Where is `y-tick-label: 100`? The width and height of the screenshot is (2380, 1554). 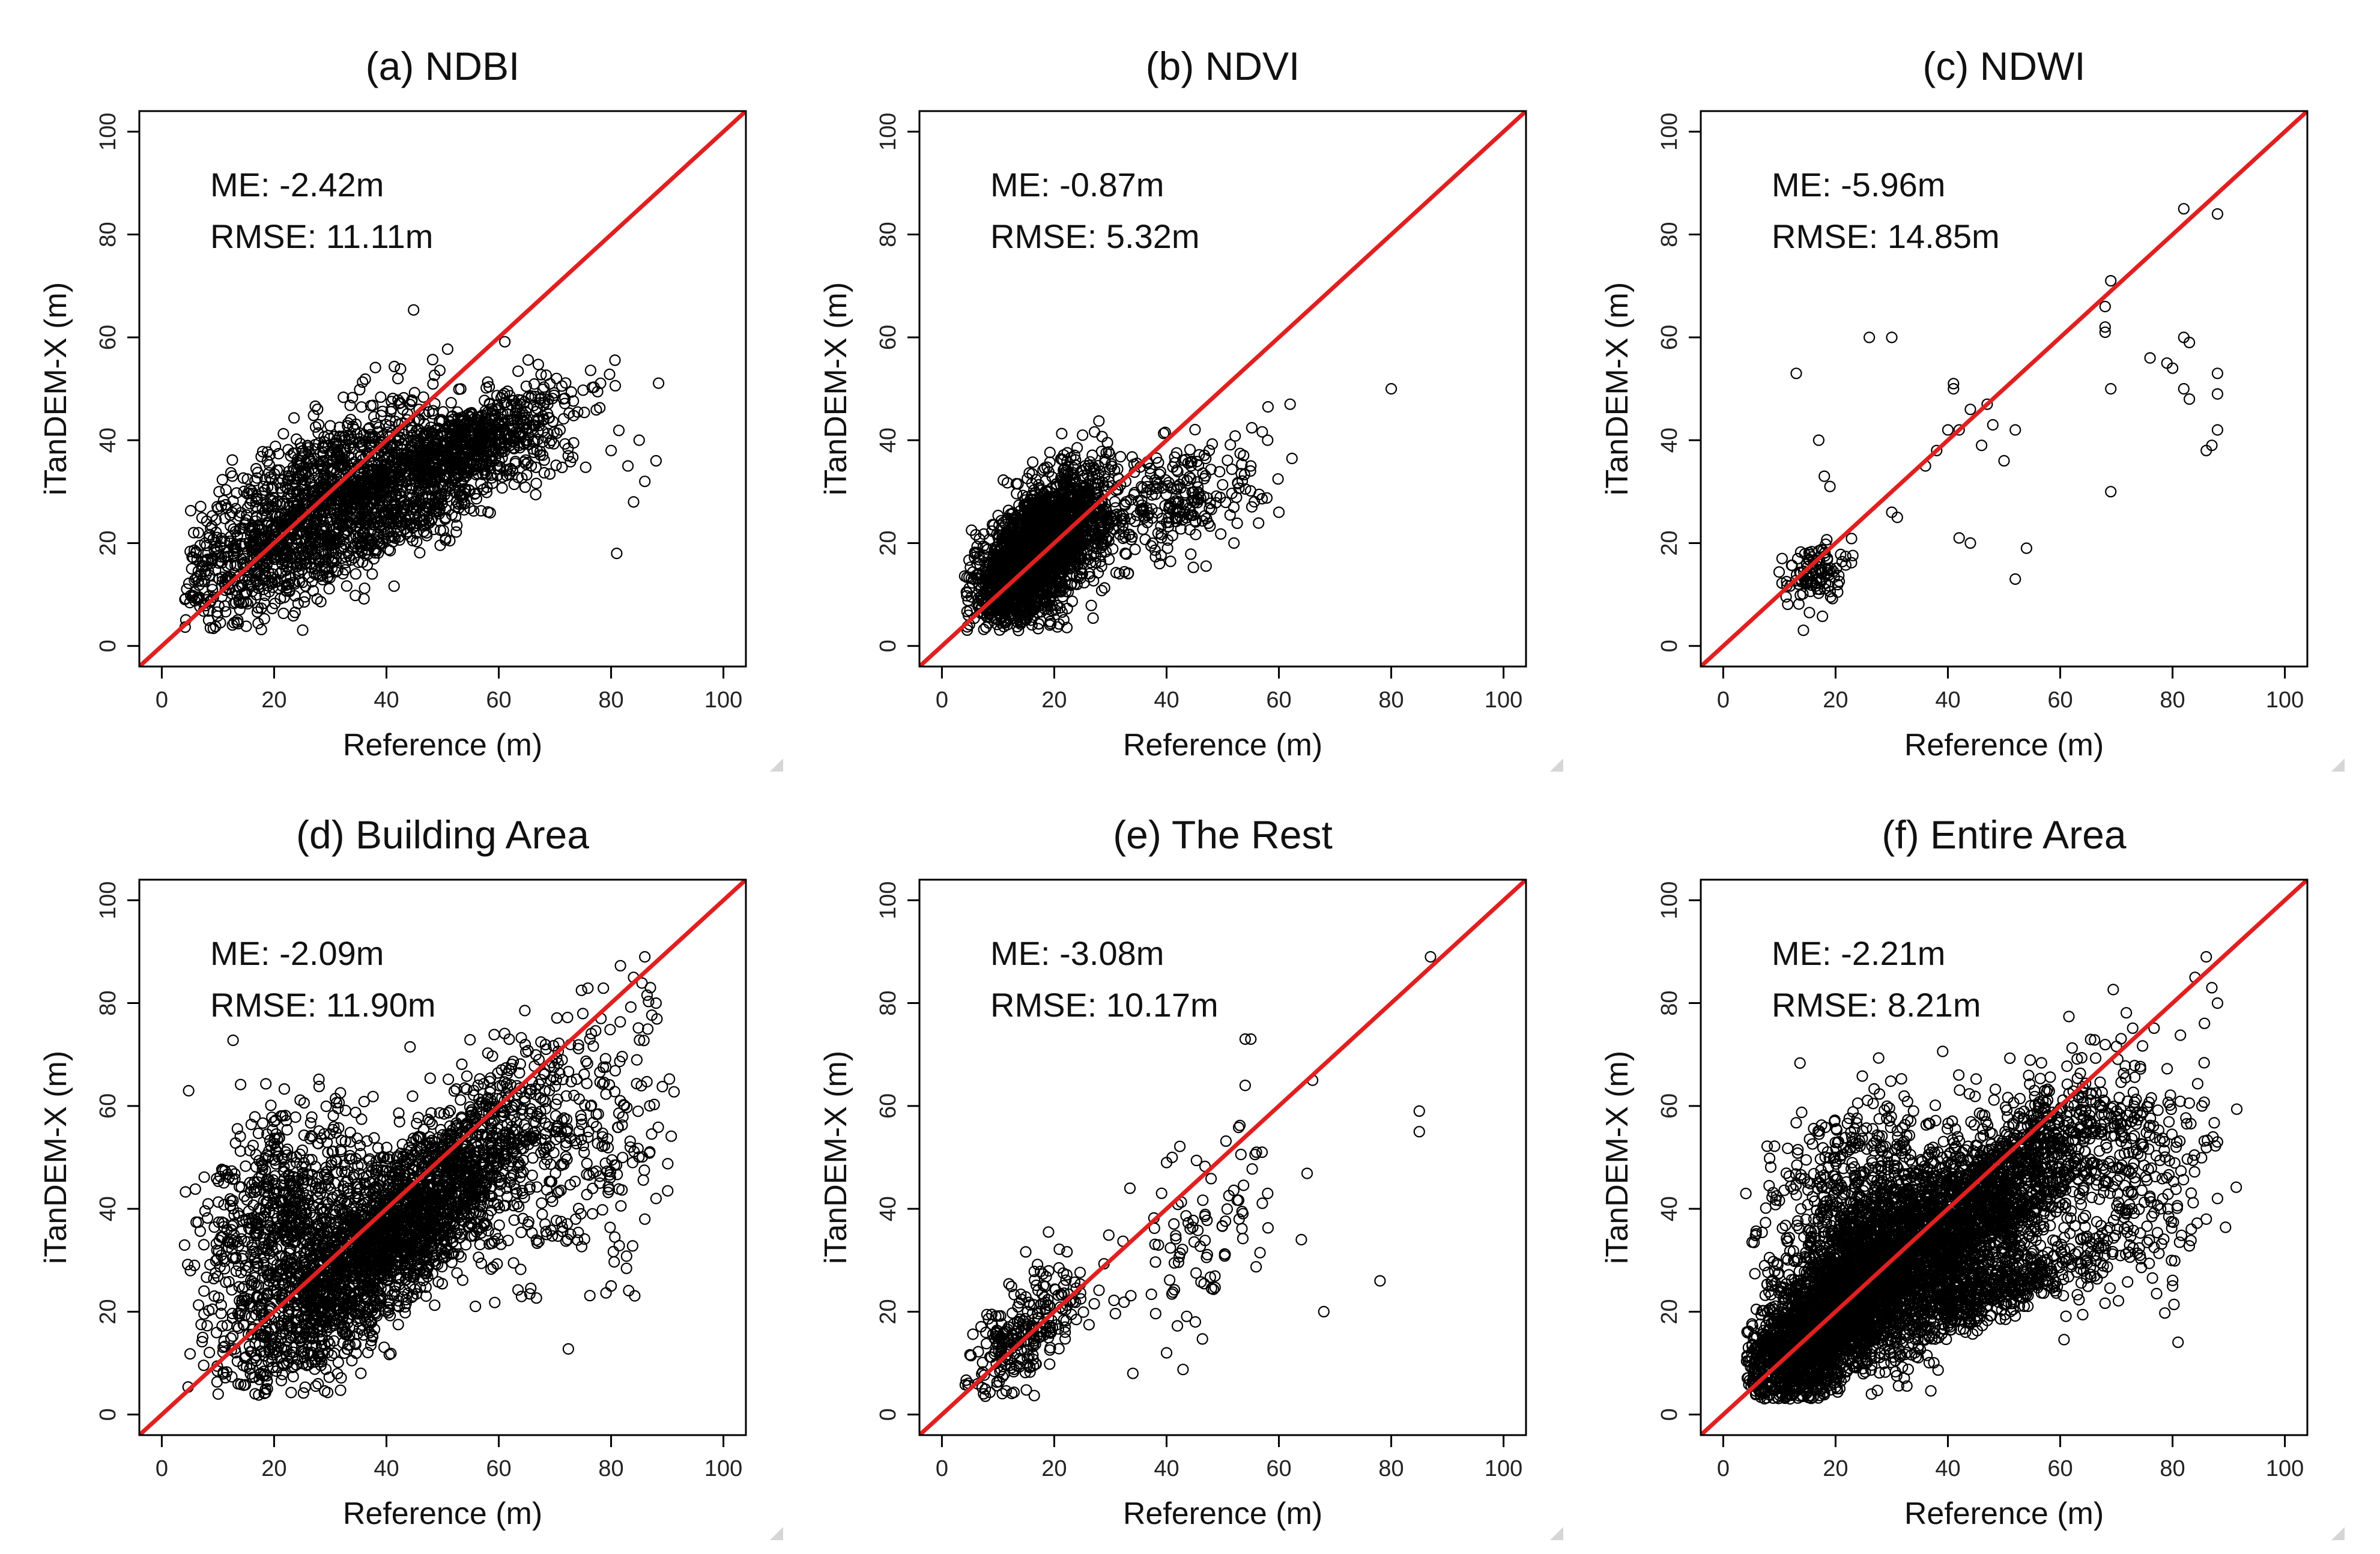
y-tick-label: 100 is located at coordinates (889, 132).